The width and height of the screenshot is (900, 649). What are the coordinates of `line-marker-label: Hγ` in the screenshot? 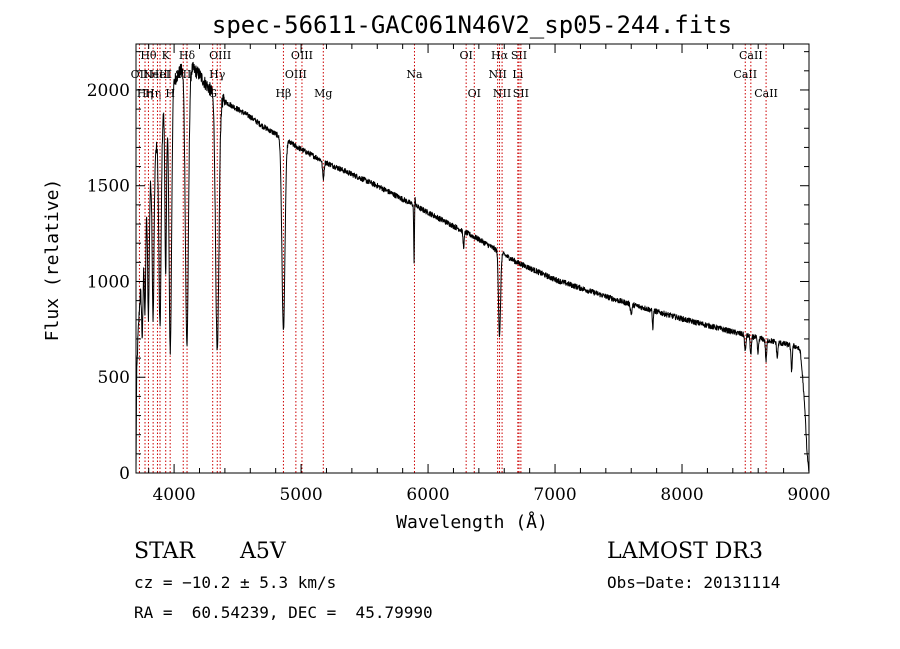 It's located at (217, 74).